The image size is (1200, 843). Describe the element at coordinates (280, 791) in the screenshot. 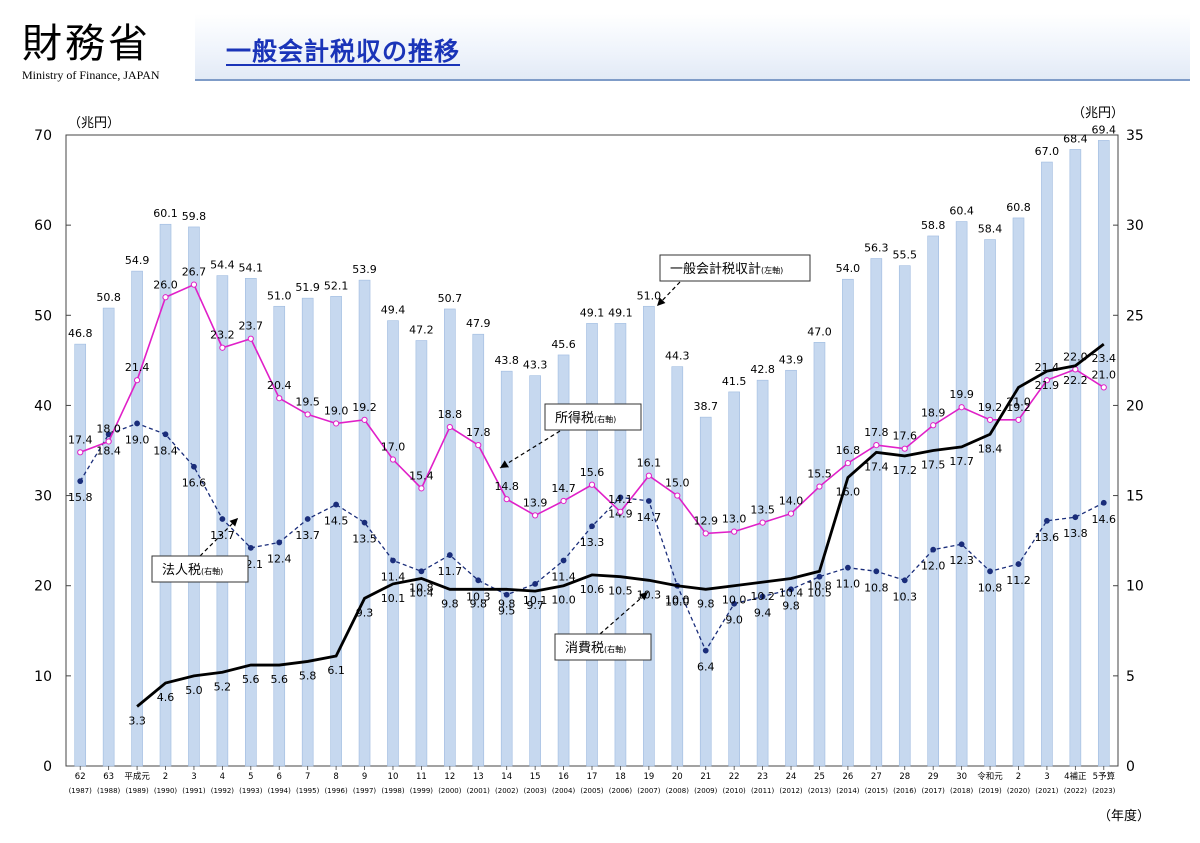

I see `x-tick-year: (1994)` at that location.